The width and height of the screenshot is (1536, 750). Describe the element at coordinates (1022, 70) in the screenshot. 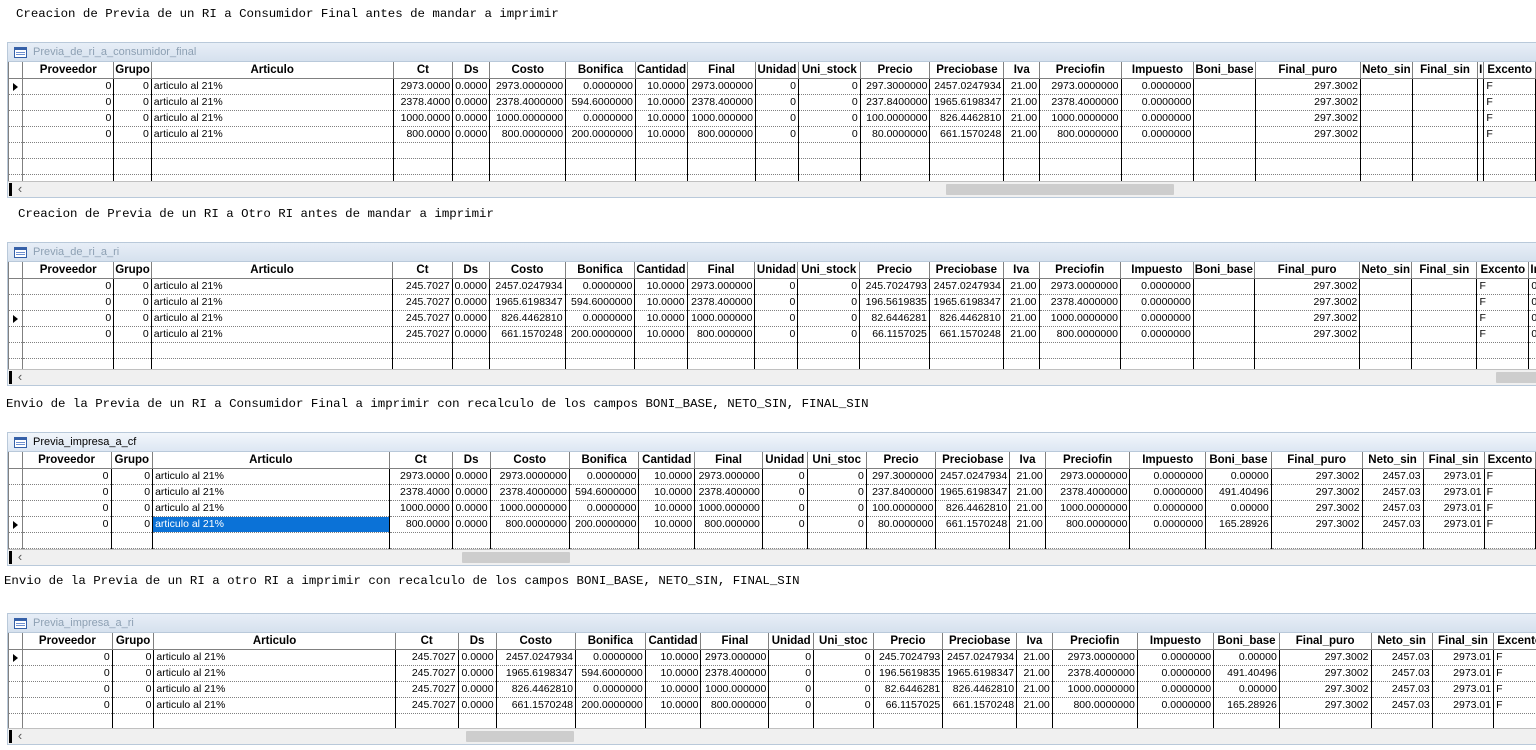

I see `column-header-iva: Iva` at that location.